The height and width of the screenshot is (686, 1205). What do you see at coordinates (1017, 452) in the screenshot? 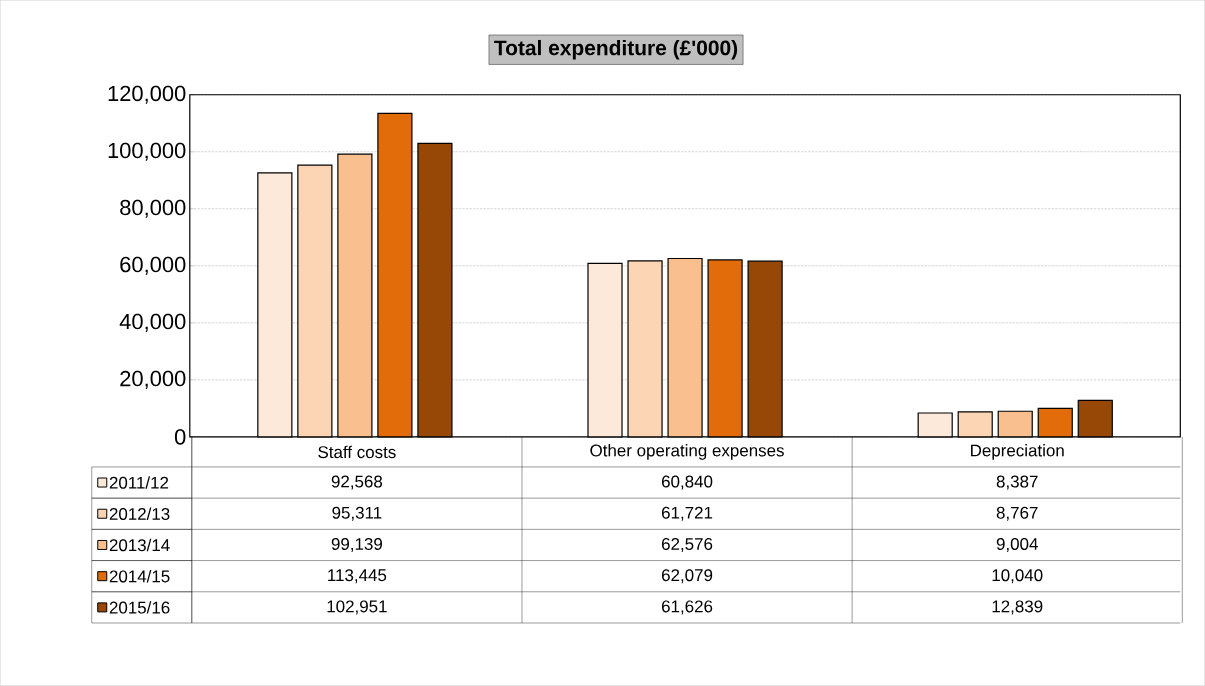
I see `x-tick-label: Depreciation` at bounding box center [1017, 452].